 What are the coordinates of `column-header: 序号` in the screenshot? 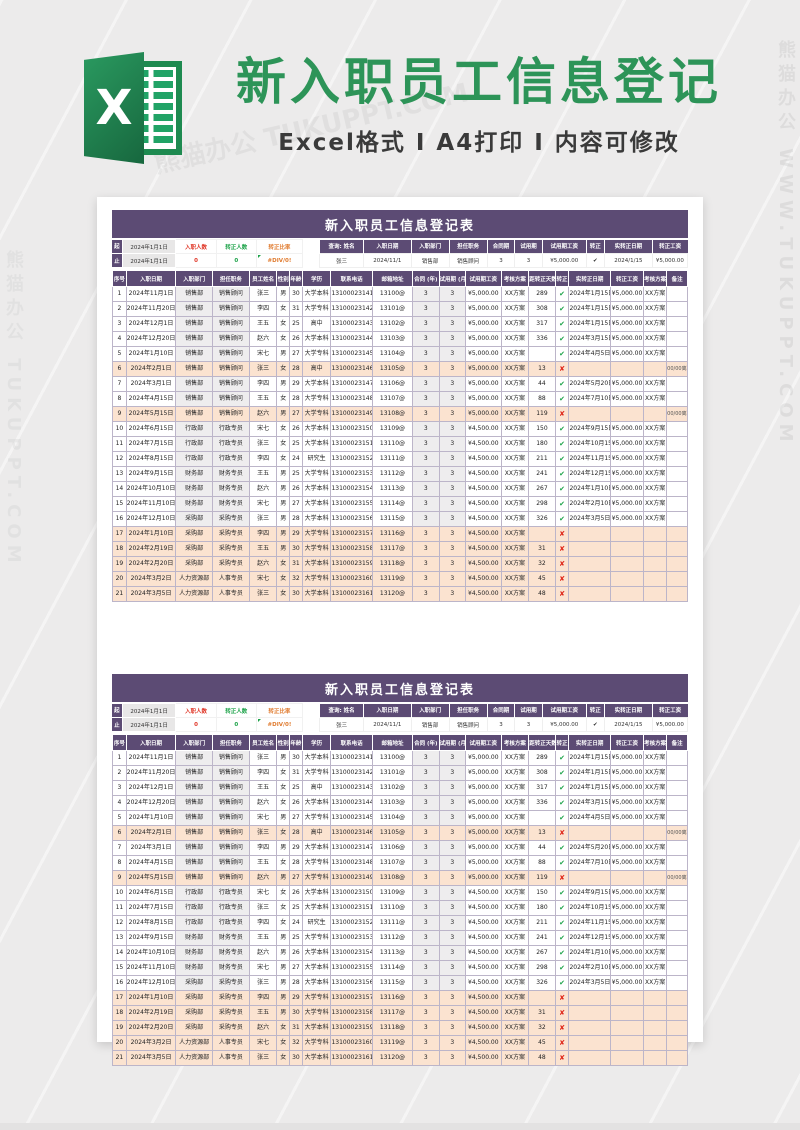 It's located at (119, 278).